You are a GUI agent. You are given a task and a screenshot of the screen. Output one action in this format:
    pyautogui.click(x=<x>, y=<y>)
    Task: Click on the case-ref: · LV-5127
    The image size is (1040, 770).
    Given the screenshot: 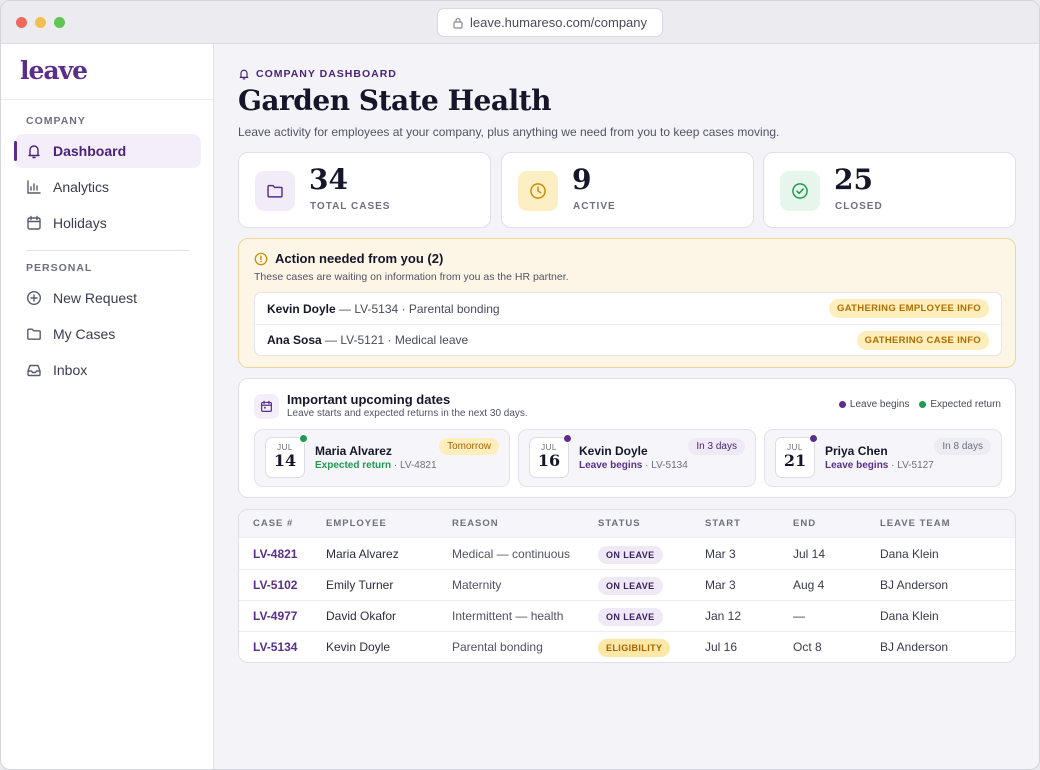 What is the action you would take?
    pyautogui.click(x=911, y=465)
    